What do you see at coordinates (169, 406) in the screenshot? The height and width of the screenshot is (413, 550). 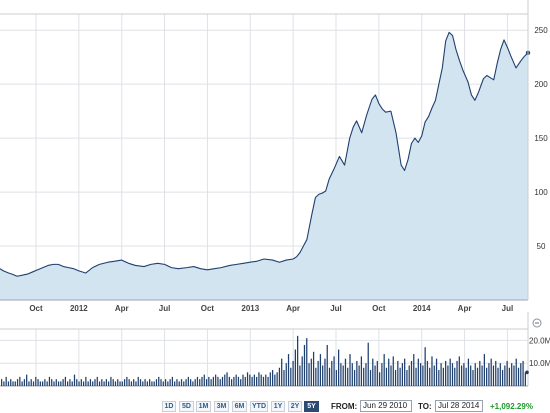 I see `range-button-1d: 1D` at bounding box center [169, 406].